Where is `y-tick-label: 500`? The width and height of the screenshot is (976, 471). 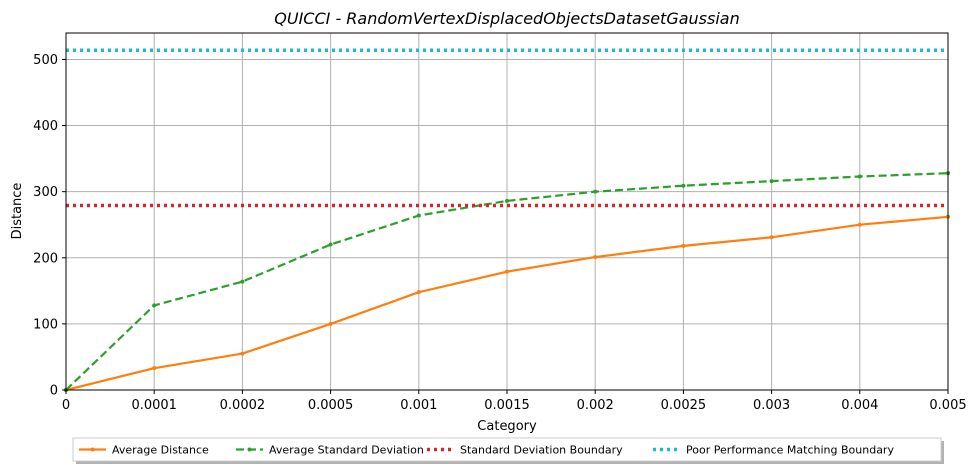 y-tick-label: 500 is located at coordinates (45, 60).